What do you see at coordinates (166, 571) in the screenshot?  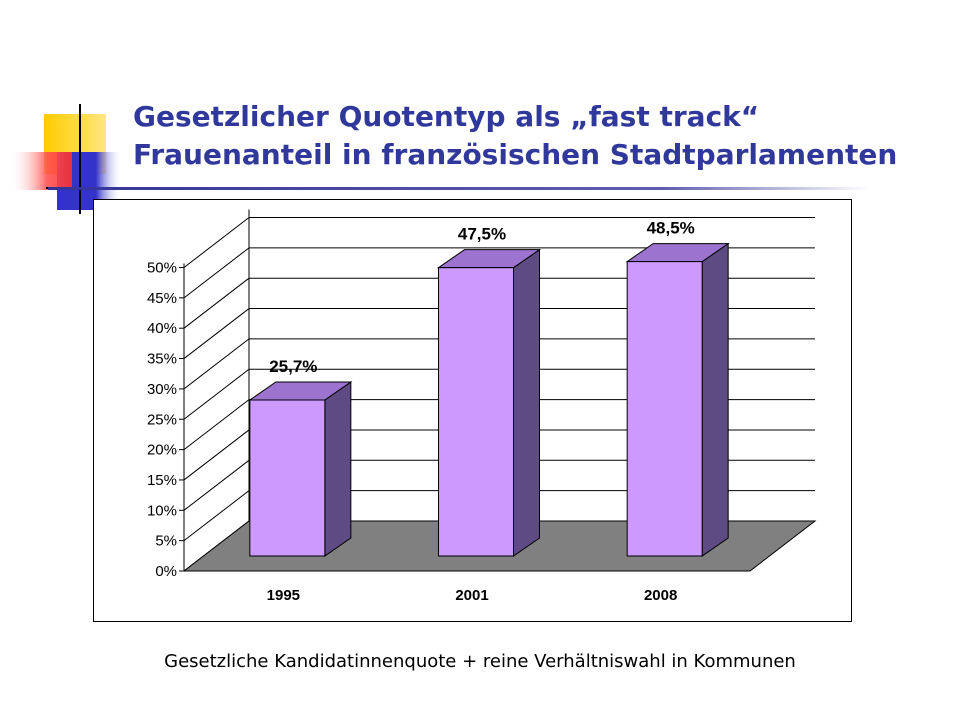 I see `y-tick-label: 0%` at bounding box center [166, 571].